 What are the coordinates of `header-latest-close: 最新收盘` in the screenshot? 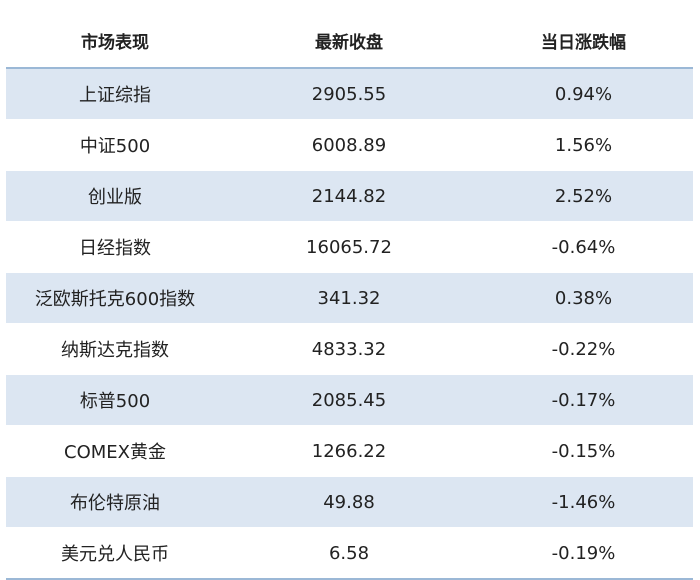 It's located at (349, 41).